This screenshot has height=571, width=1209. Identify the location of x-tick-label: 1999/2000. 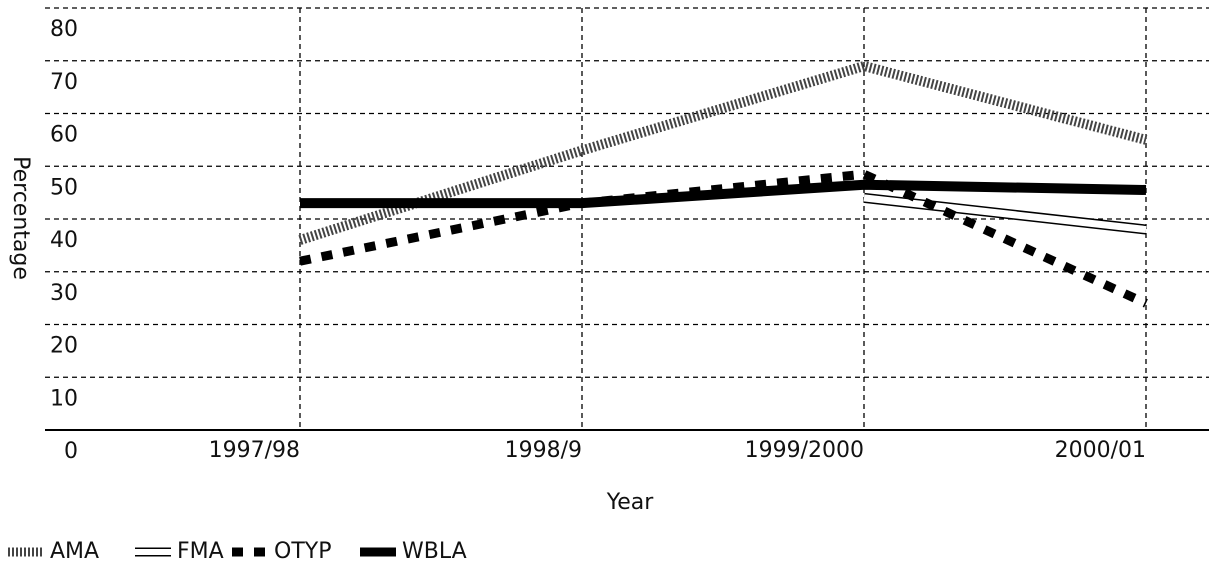
(804, 450).